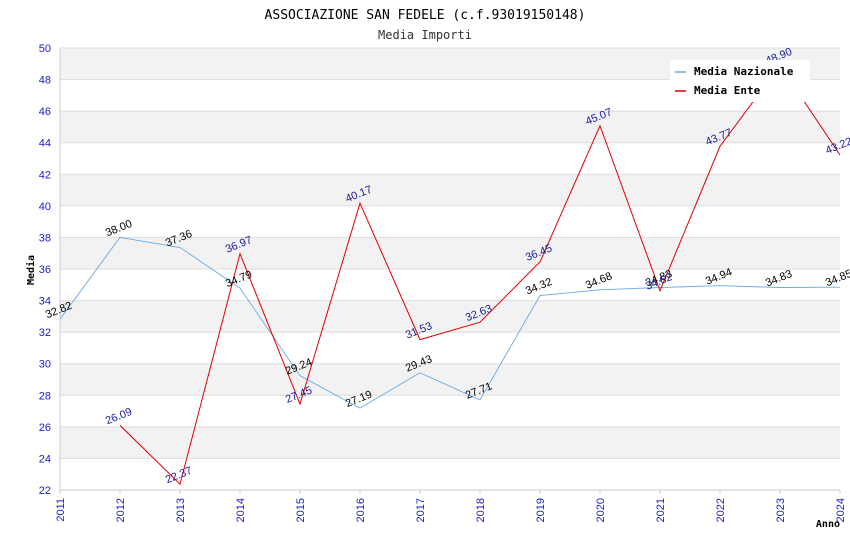 The image size is (850, 550). I want to click on legend: Media Nazionale Media Ente, so click(740, 81).